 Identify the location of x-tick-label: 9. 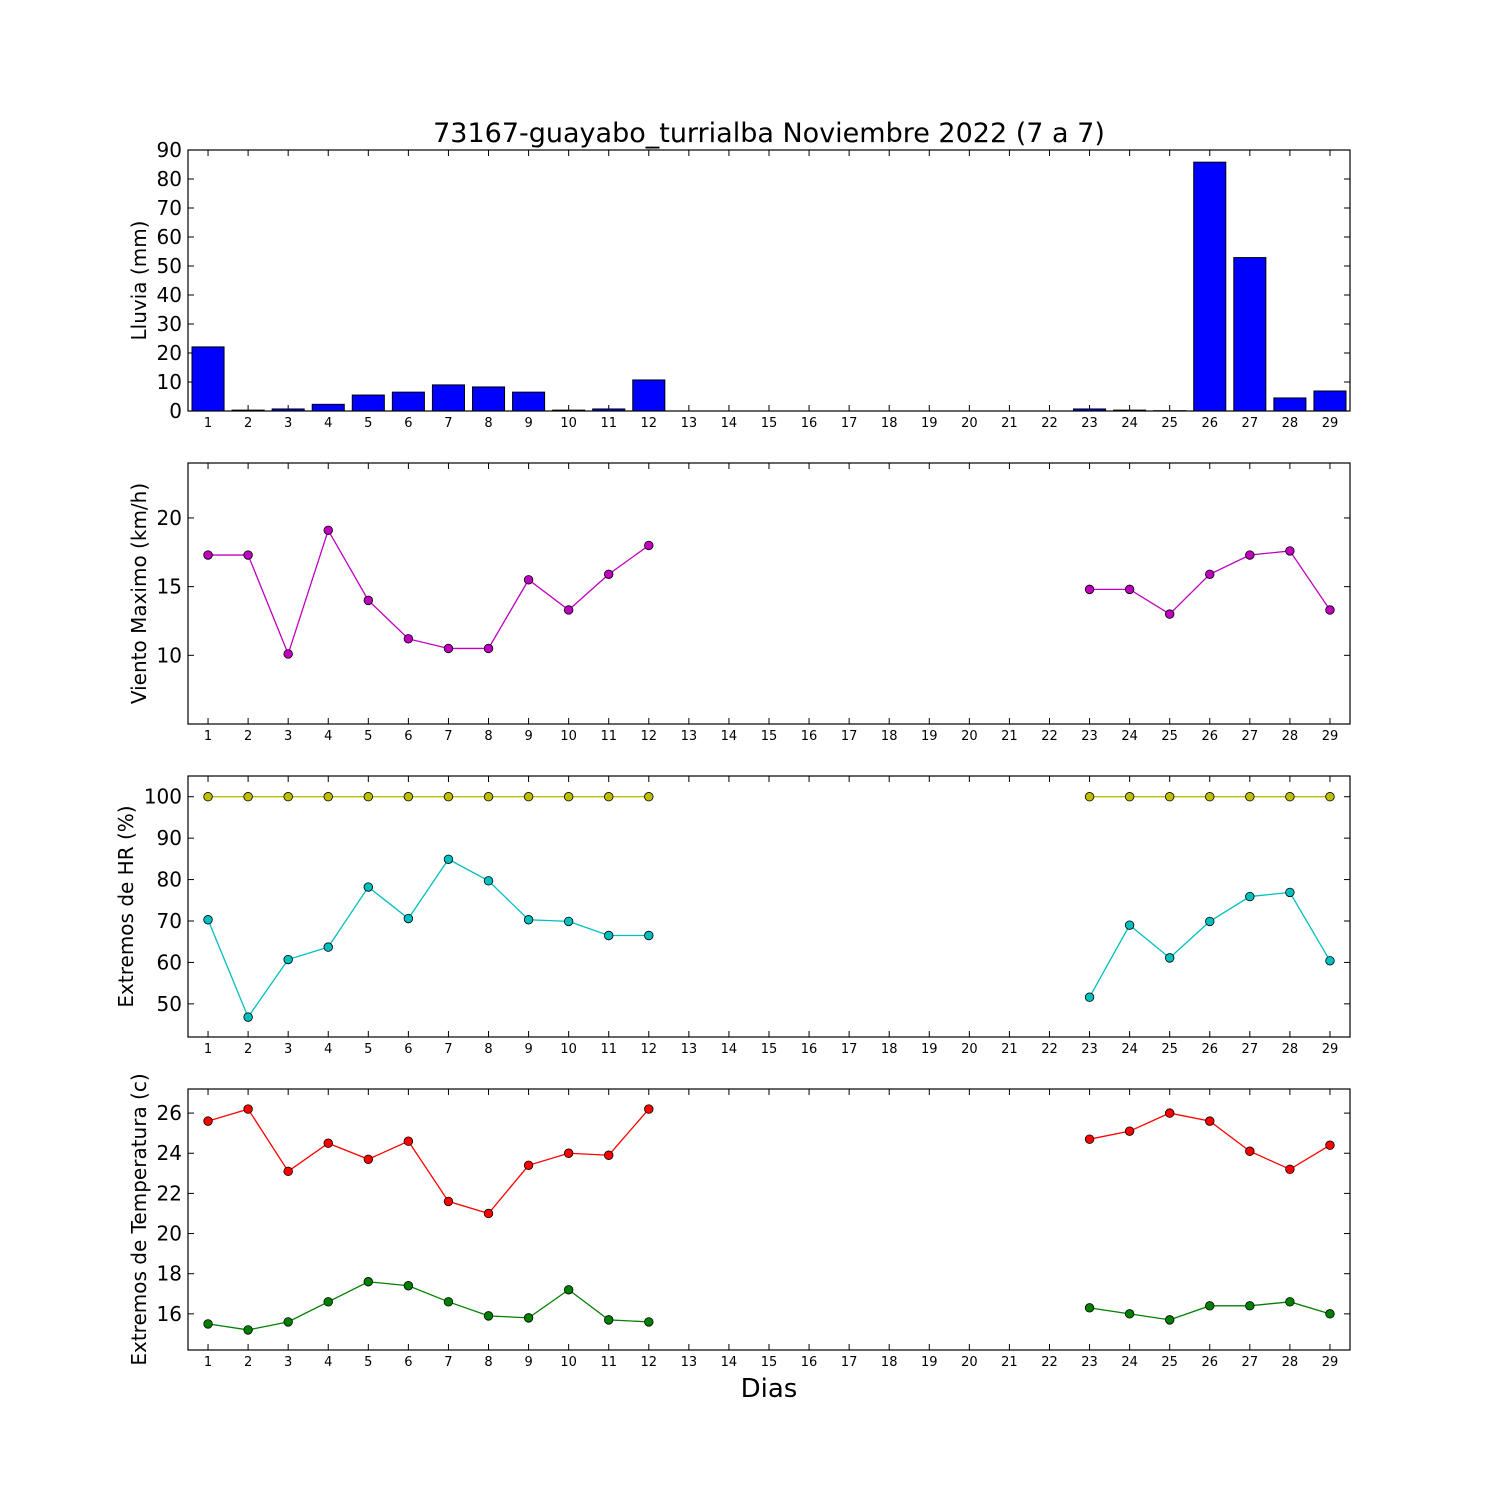
(528, 423).